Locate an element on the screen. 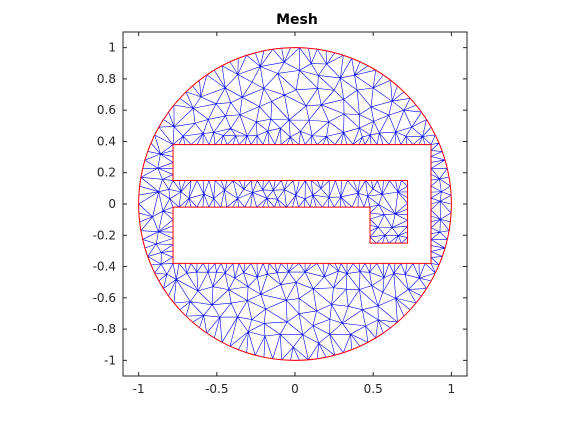 This screenshot has height=422, width=570. y-tick-label: 0 is located at coordinates (112, 204).